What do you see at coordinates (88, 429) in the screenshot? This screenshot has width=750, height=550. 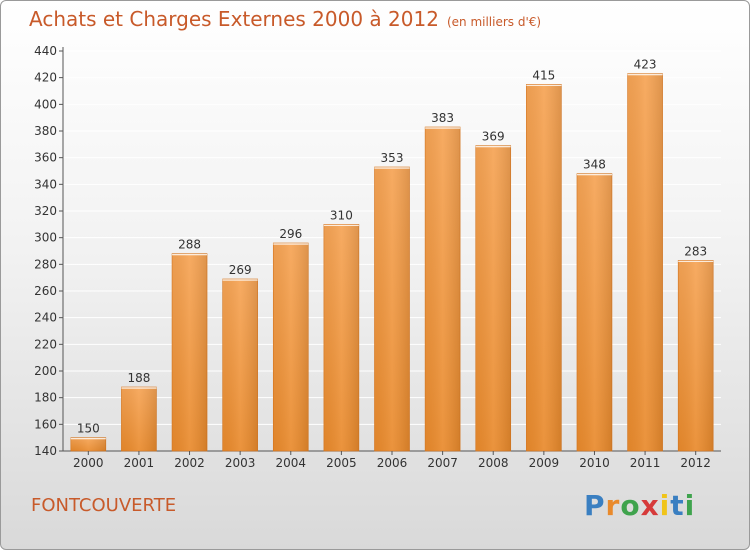 I see `value-label-2000: 150` at bounding box center [88, 429].